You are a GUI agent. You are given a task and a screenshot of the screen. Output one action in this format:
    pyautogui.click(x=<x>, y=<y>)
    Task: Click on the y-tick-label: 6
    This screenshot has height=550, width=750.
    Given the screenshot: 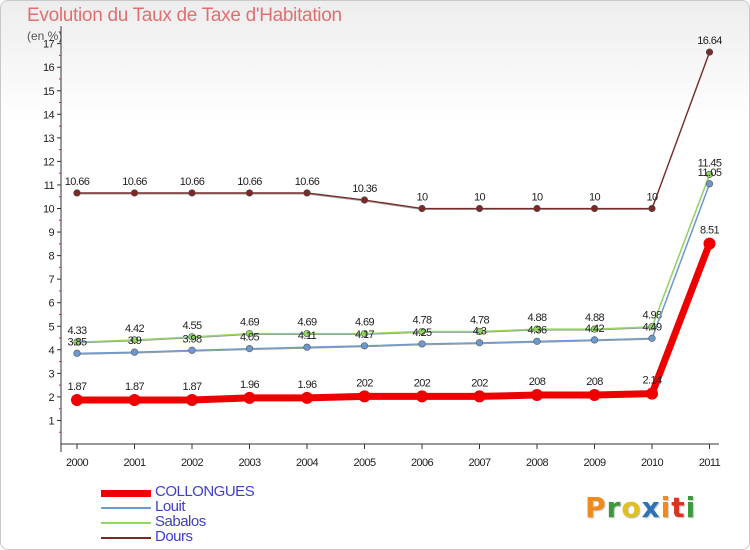 What is the action you would take?
    pyautogui.click(x=51, y=304)
    